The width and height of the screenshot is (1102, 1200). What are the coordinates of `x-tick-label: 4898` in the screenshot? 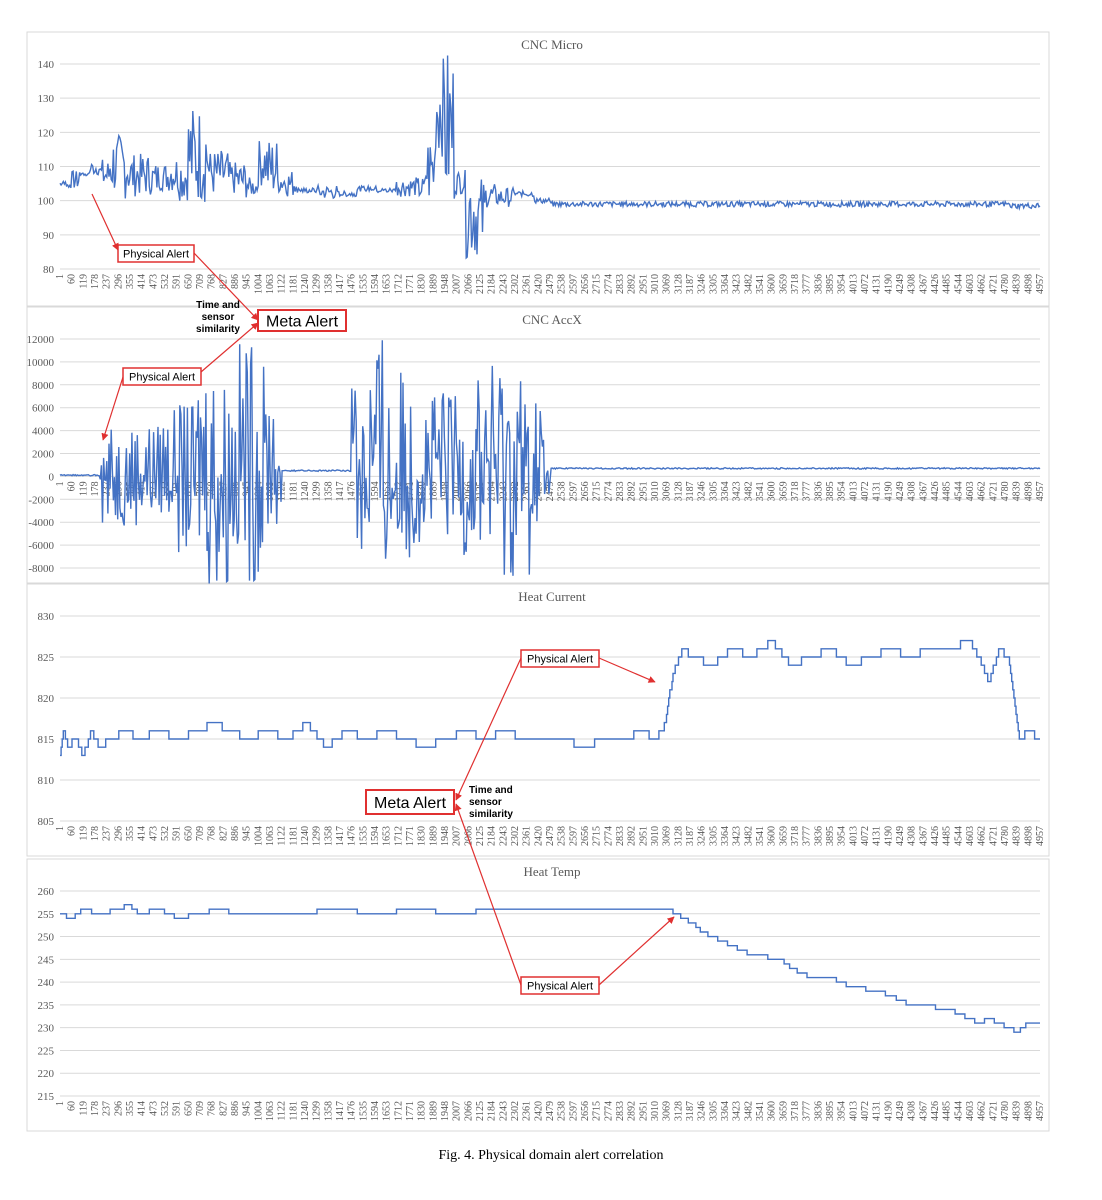 It's located at (1028, 284).